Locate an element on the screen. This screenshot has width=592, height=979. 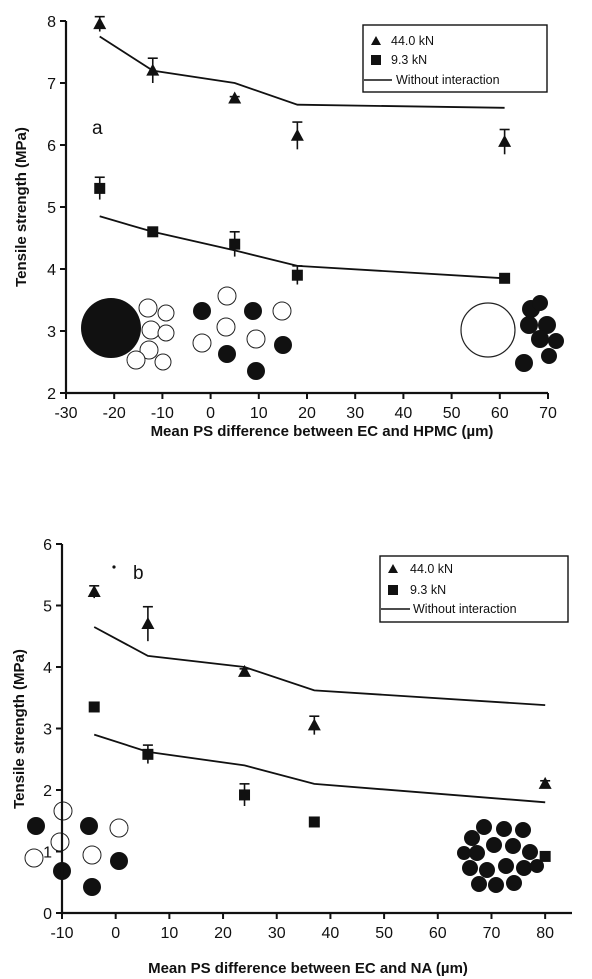
y-tick-label: 1 is located at coordinates (47, 853).